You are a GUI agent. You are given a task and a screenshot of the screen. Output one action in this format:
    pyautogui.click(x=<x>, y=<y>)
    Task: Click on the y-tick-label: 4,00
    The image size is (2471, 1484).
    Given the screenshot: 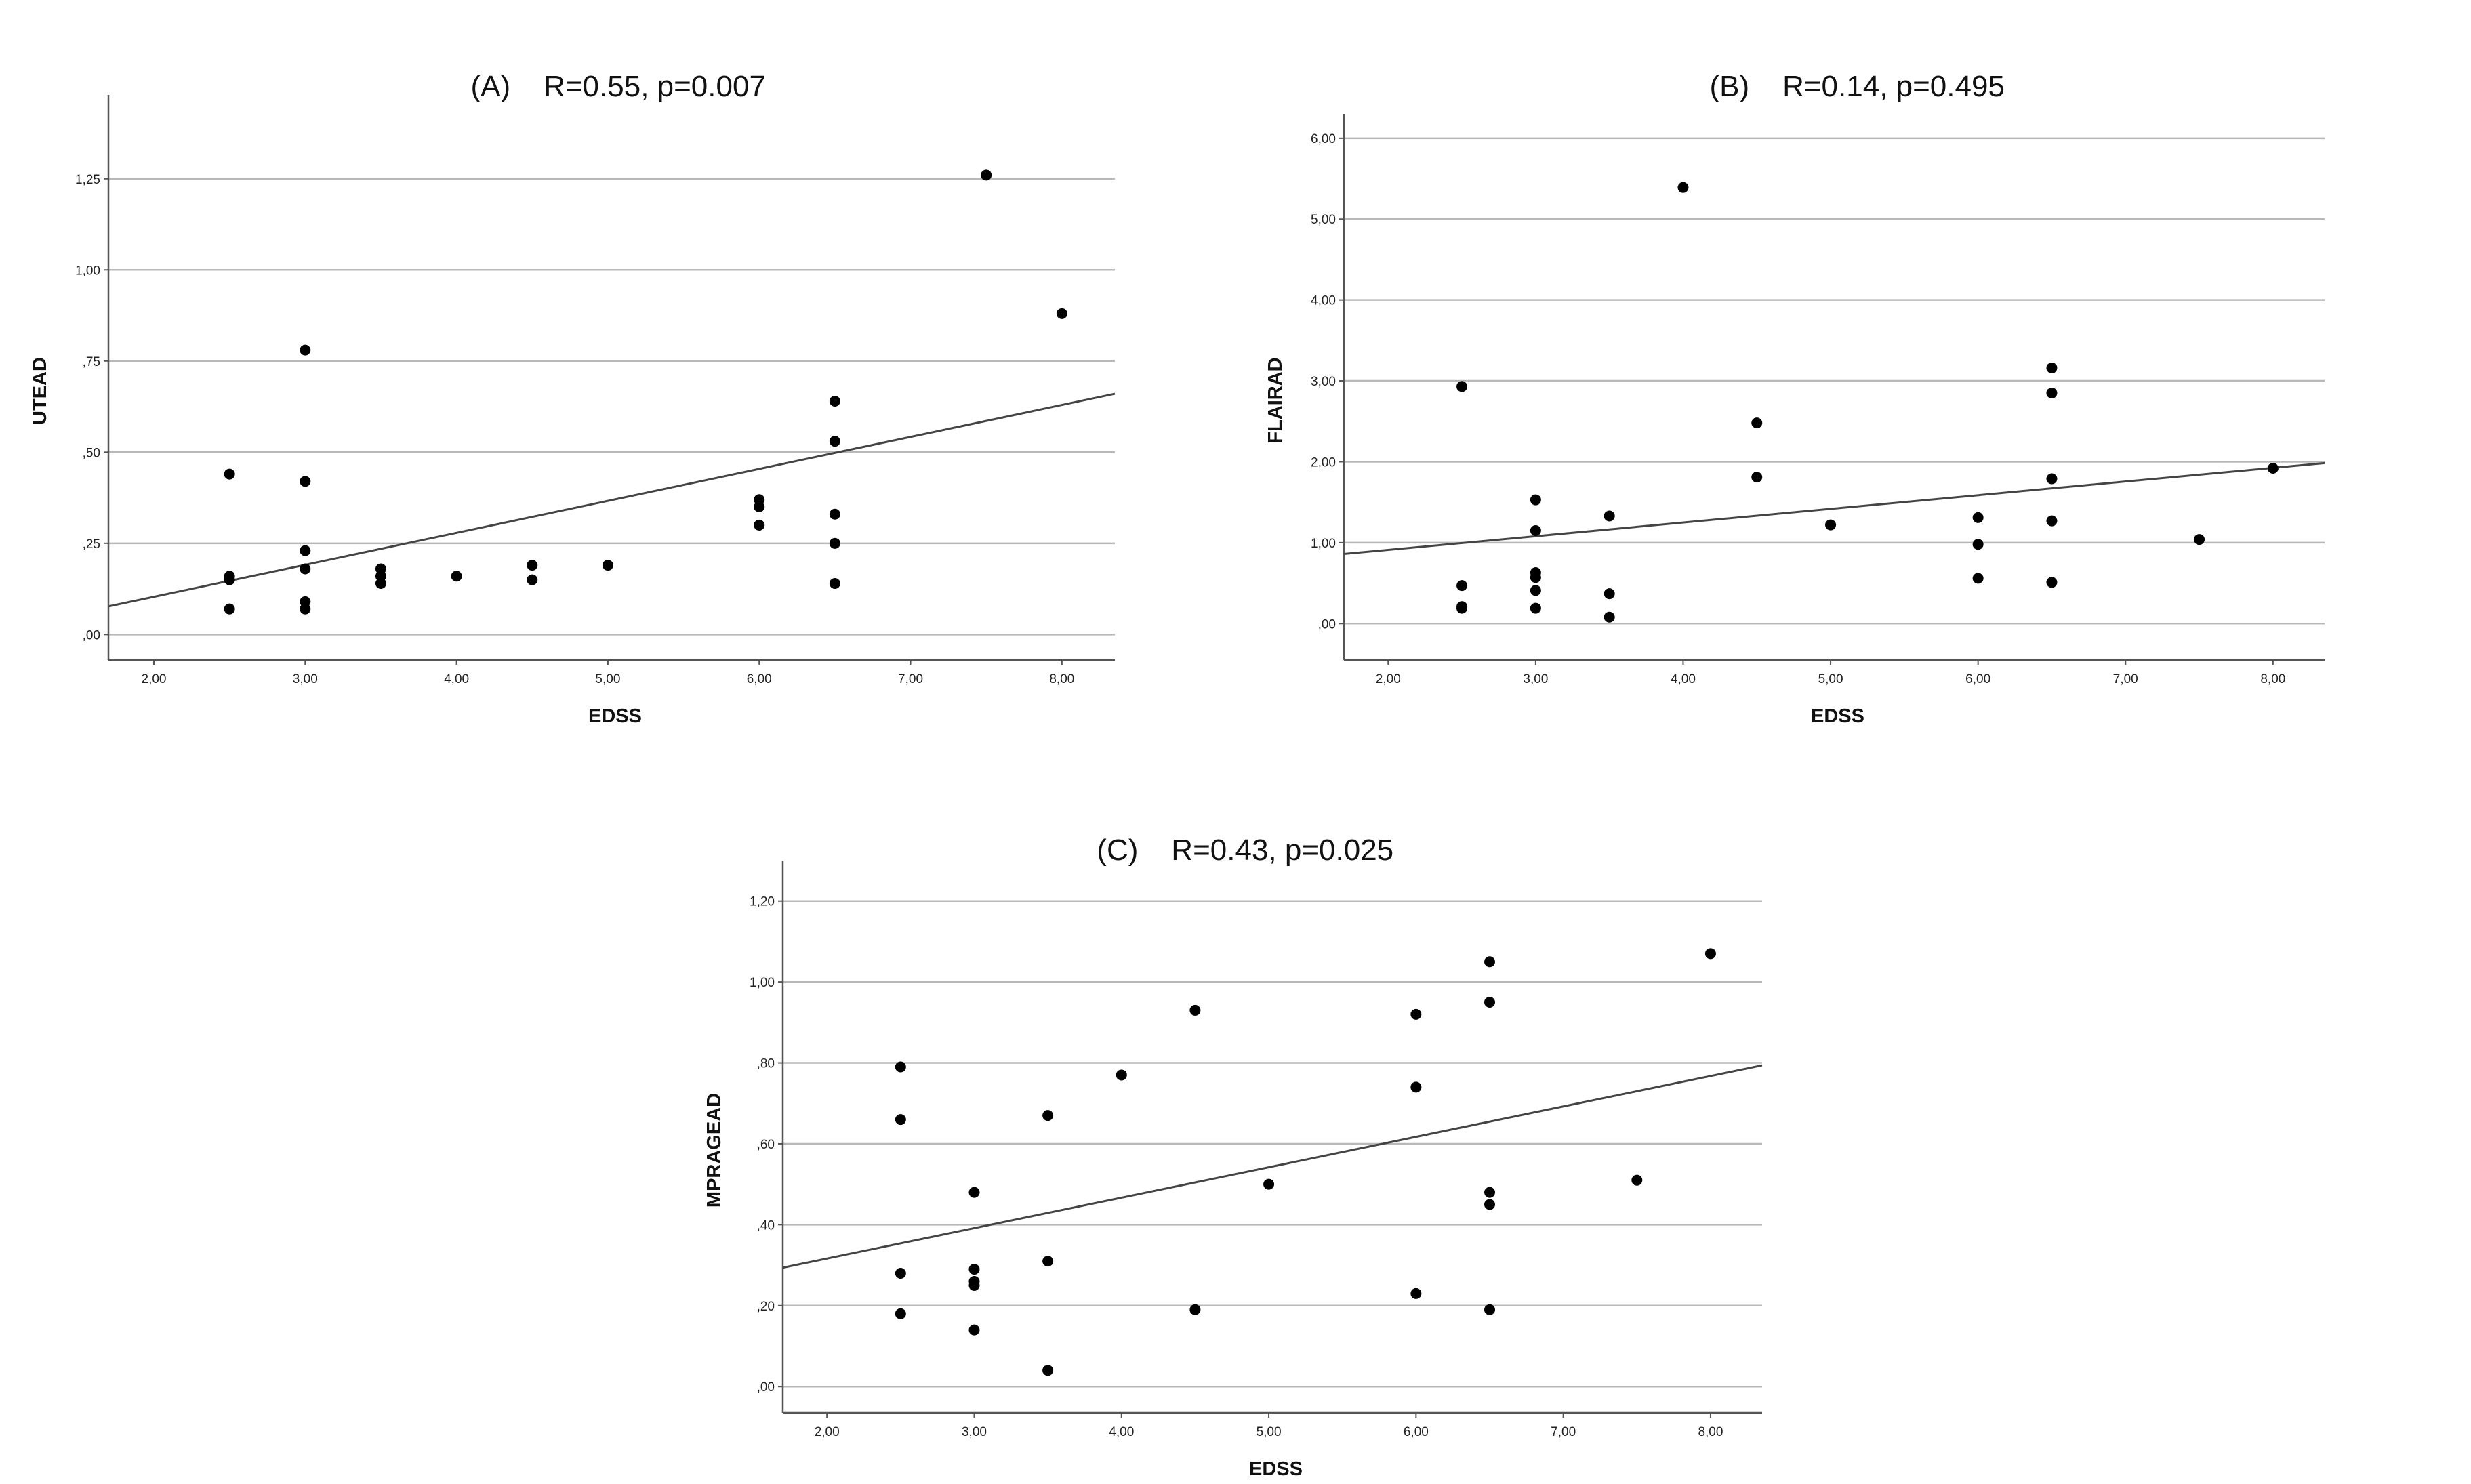 What is the action you would take?
    pyautogui.click(x=1323, y=301)
    